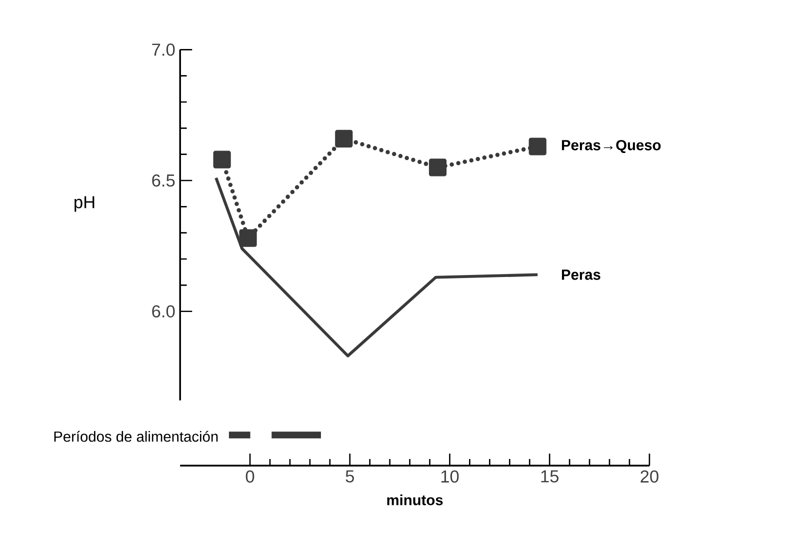  Describe the element at coordinates (163, 180) in the screenshot. I see `y-tick-label: 6.5` at that location.